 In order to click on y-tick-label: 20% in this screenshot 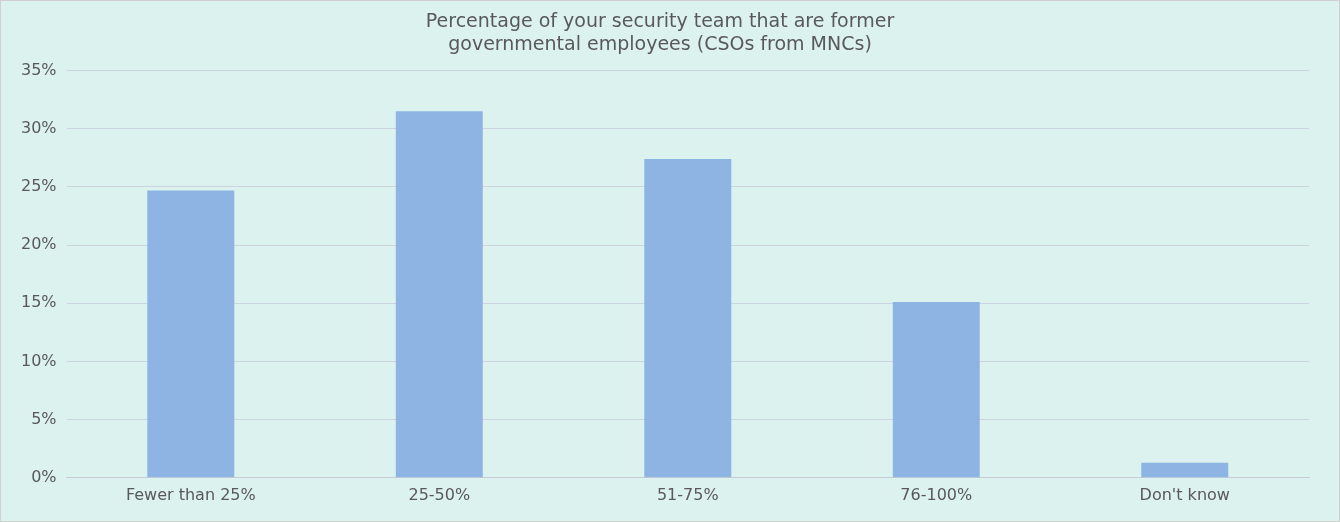, I will do `click(39, 244)`.